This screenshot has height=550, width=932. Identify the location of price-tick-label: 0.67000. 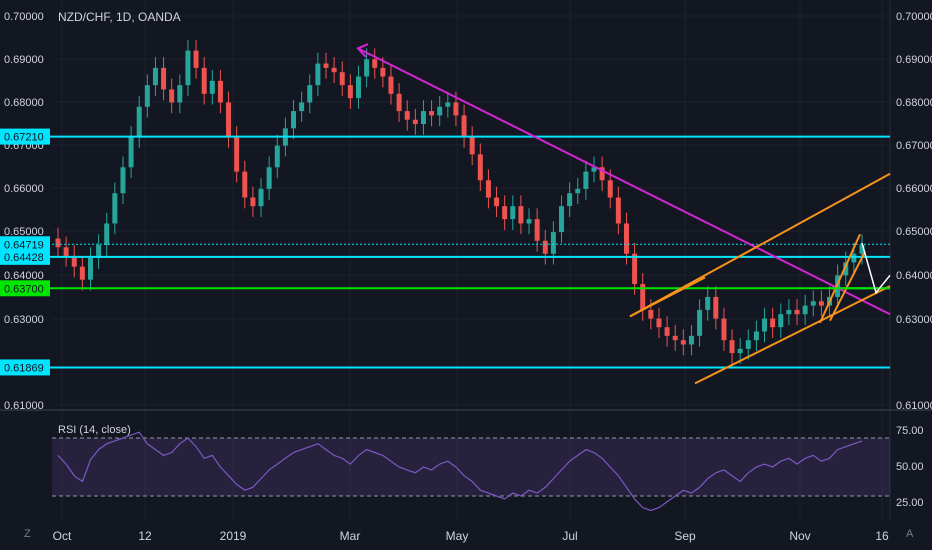
(914, 146).